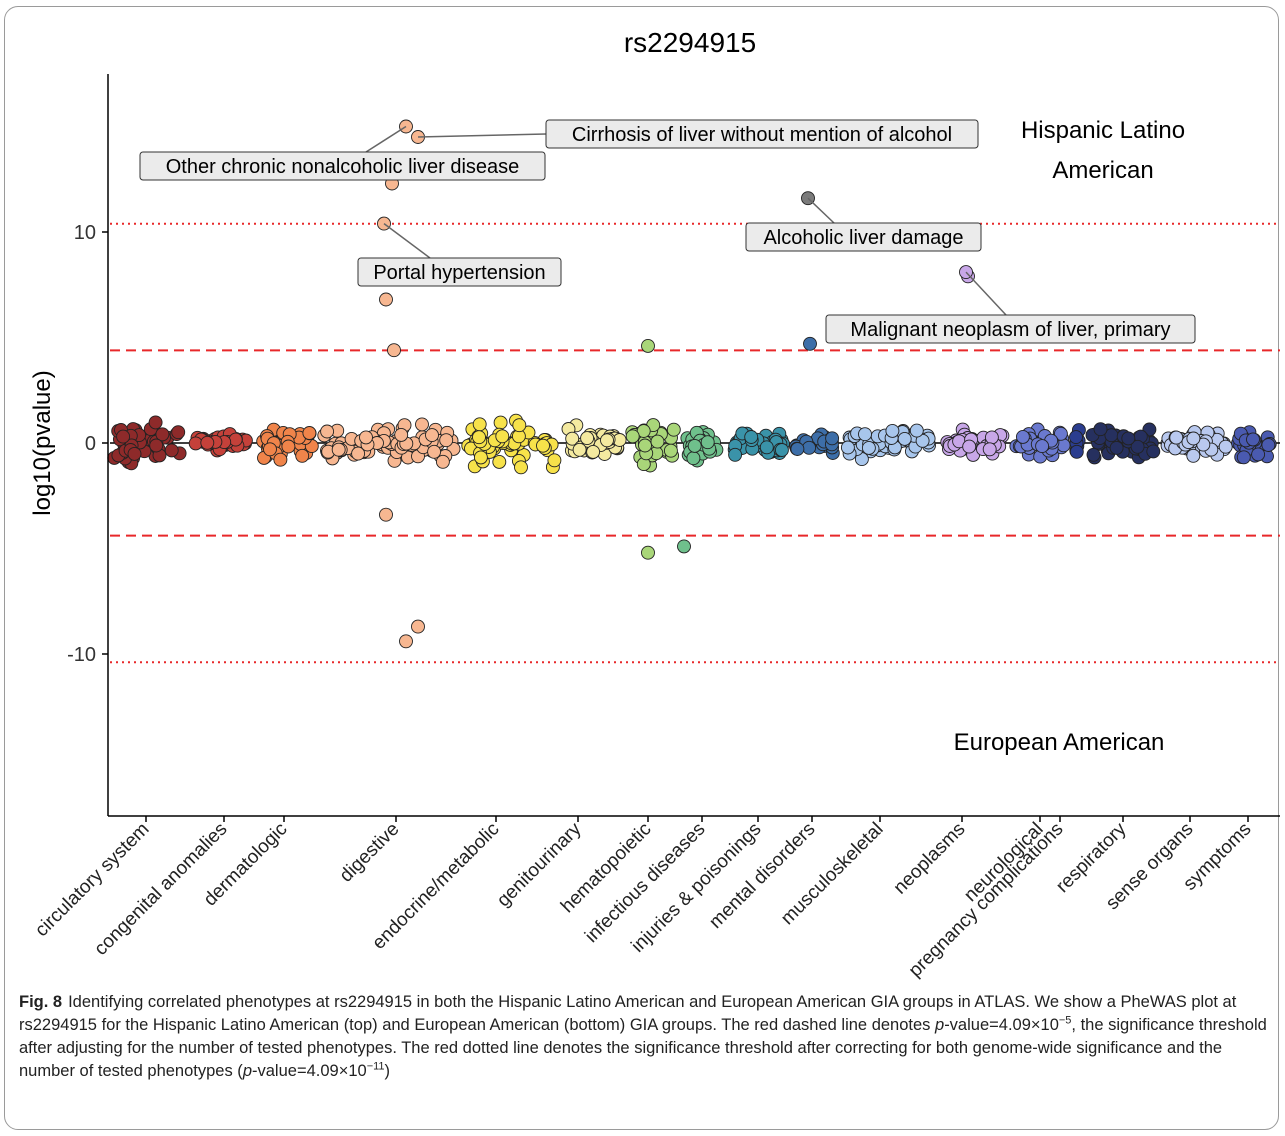 This screenshot has height=1136, width=1285. I want to click on caption-exp-2: −11, so click(375, 1066).